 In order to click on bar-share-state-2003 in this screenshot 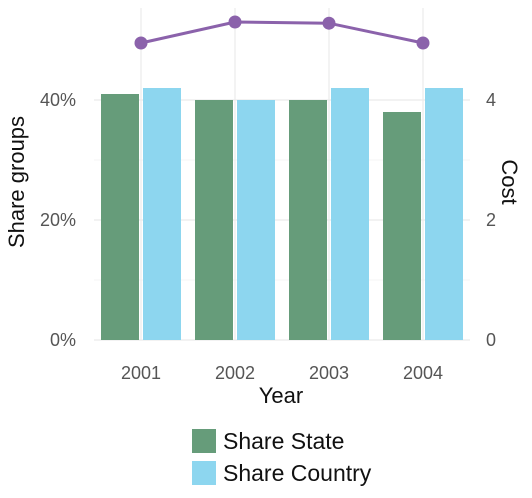, I will do `click(308, 220)`.